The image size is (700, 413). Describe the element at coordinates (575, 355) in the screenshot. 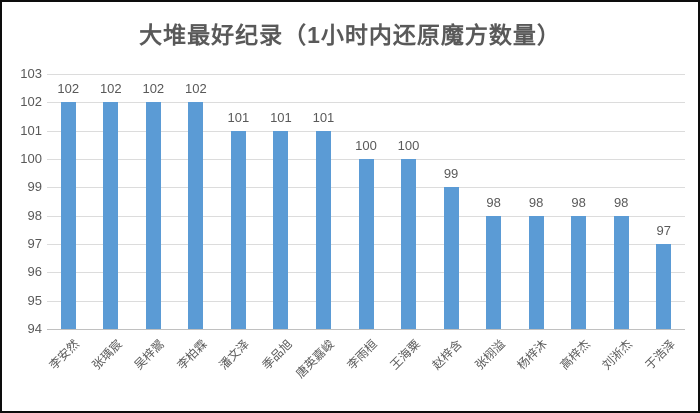

I see `x-tick-label: 高梓杰` at that location.